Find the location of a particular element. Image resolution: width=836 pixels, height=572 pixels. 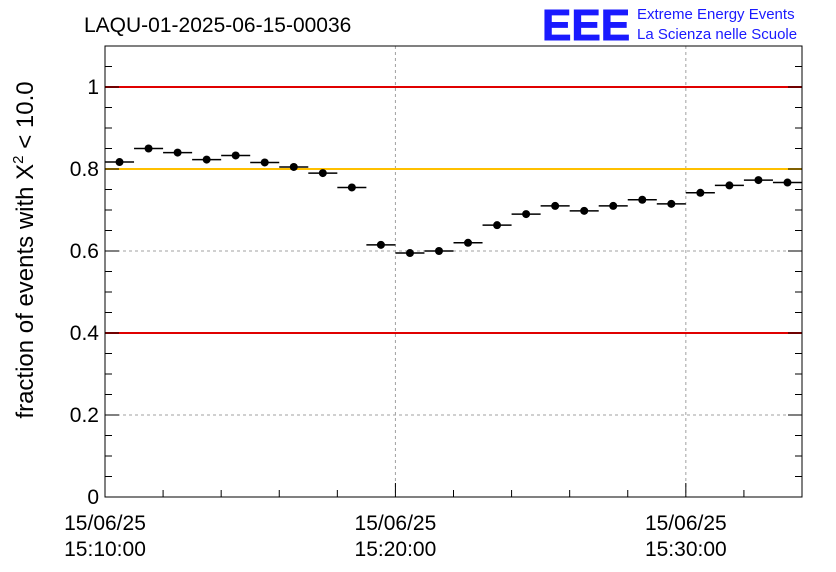

y-axis-title-exponent: 2 is located at coordinates (18, 159).